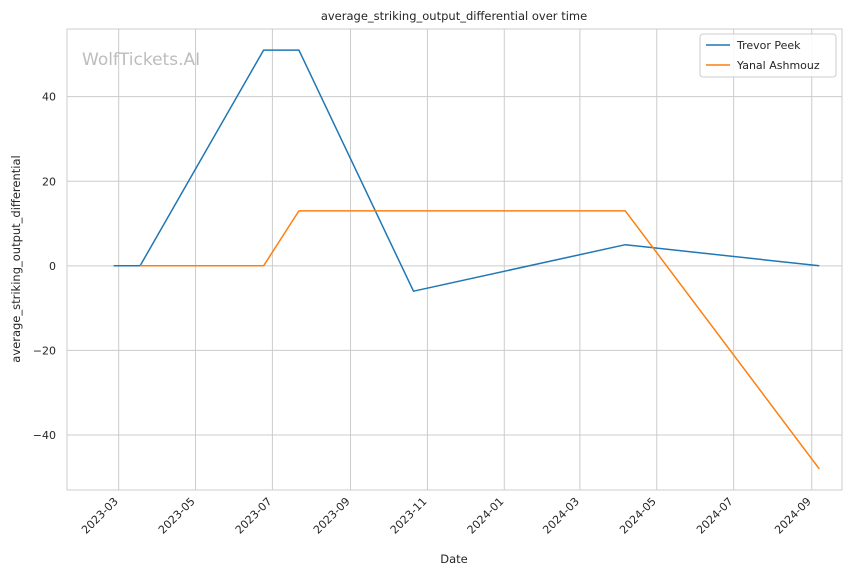 The width and height of the screenshot is (850, 579). What do you see at coordinates (49, 181) in the screenshot?
I see `y-tick-label: 20` at bounding box center [49, 181].